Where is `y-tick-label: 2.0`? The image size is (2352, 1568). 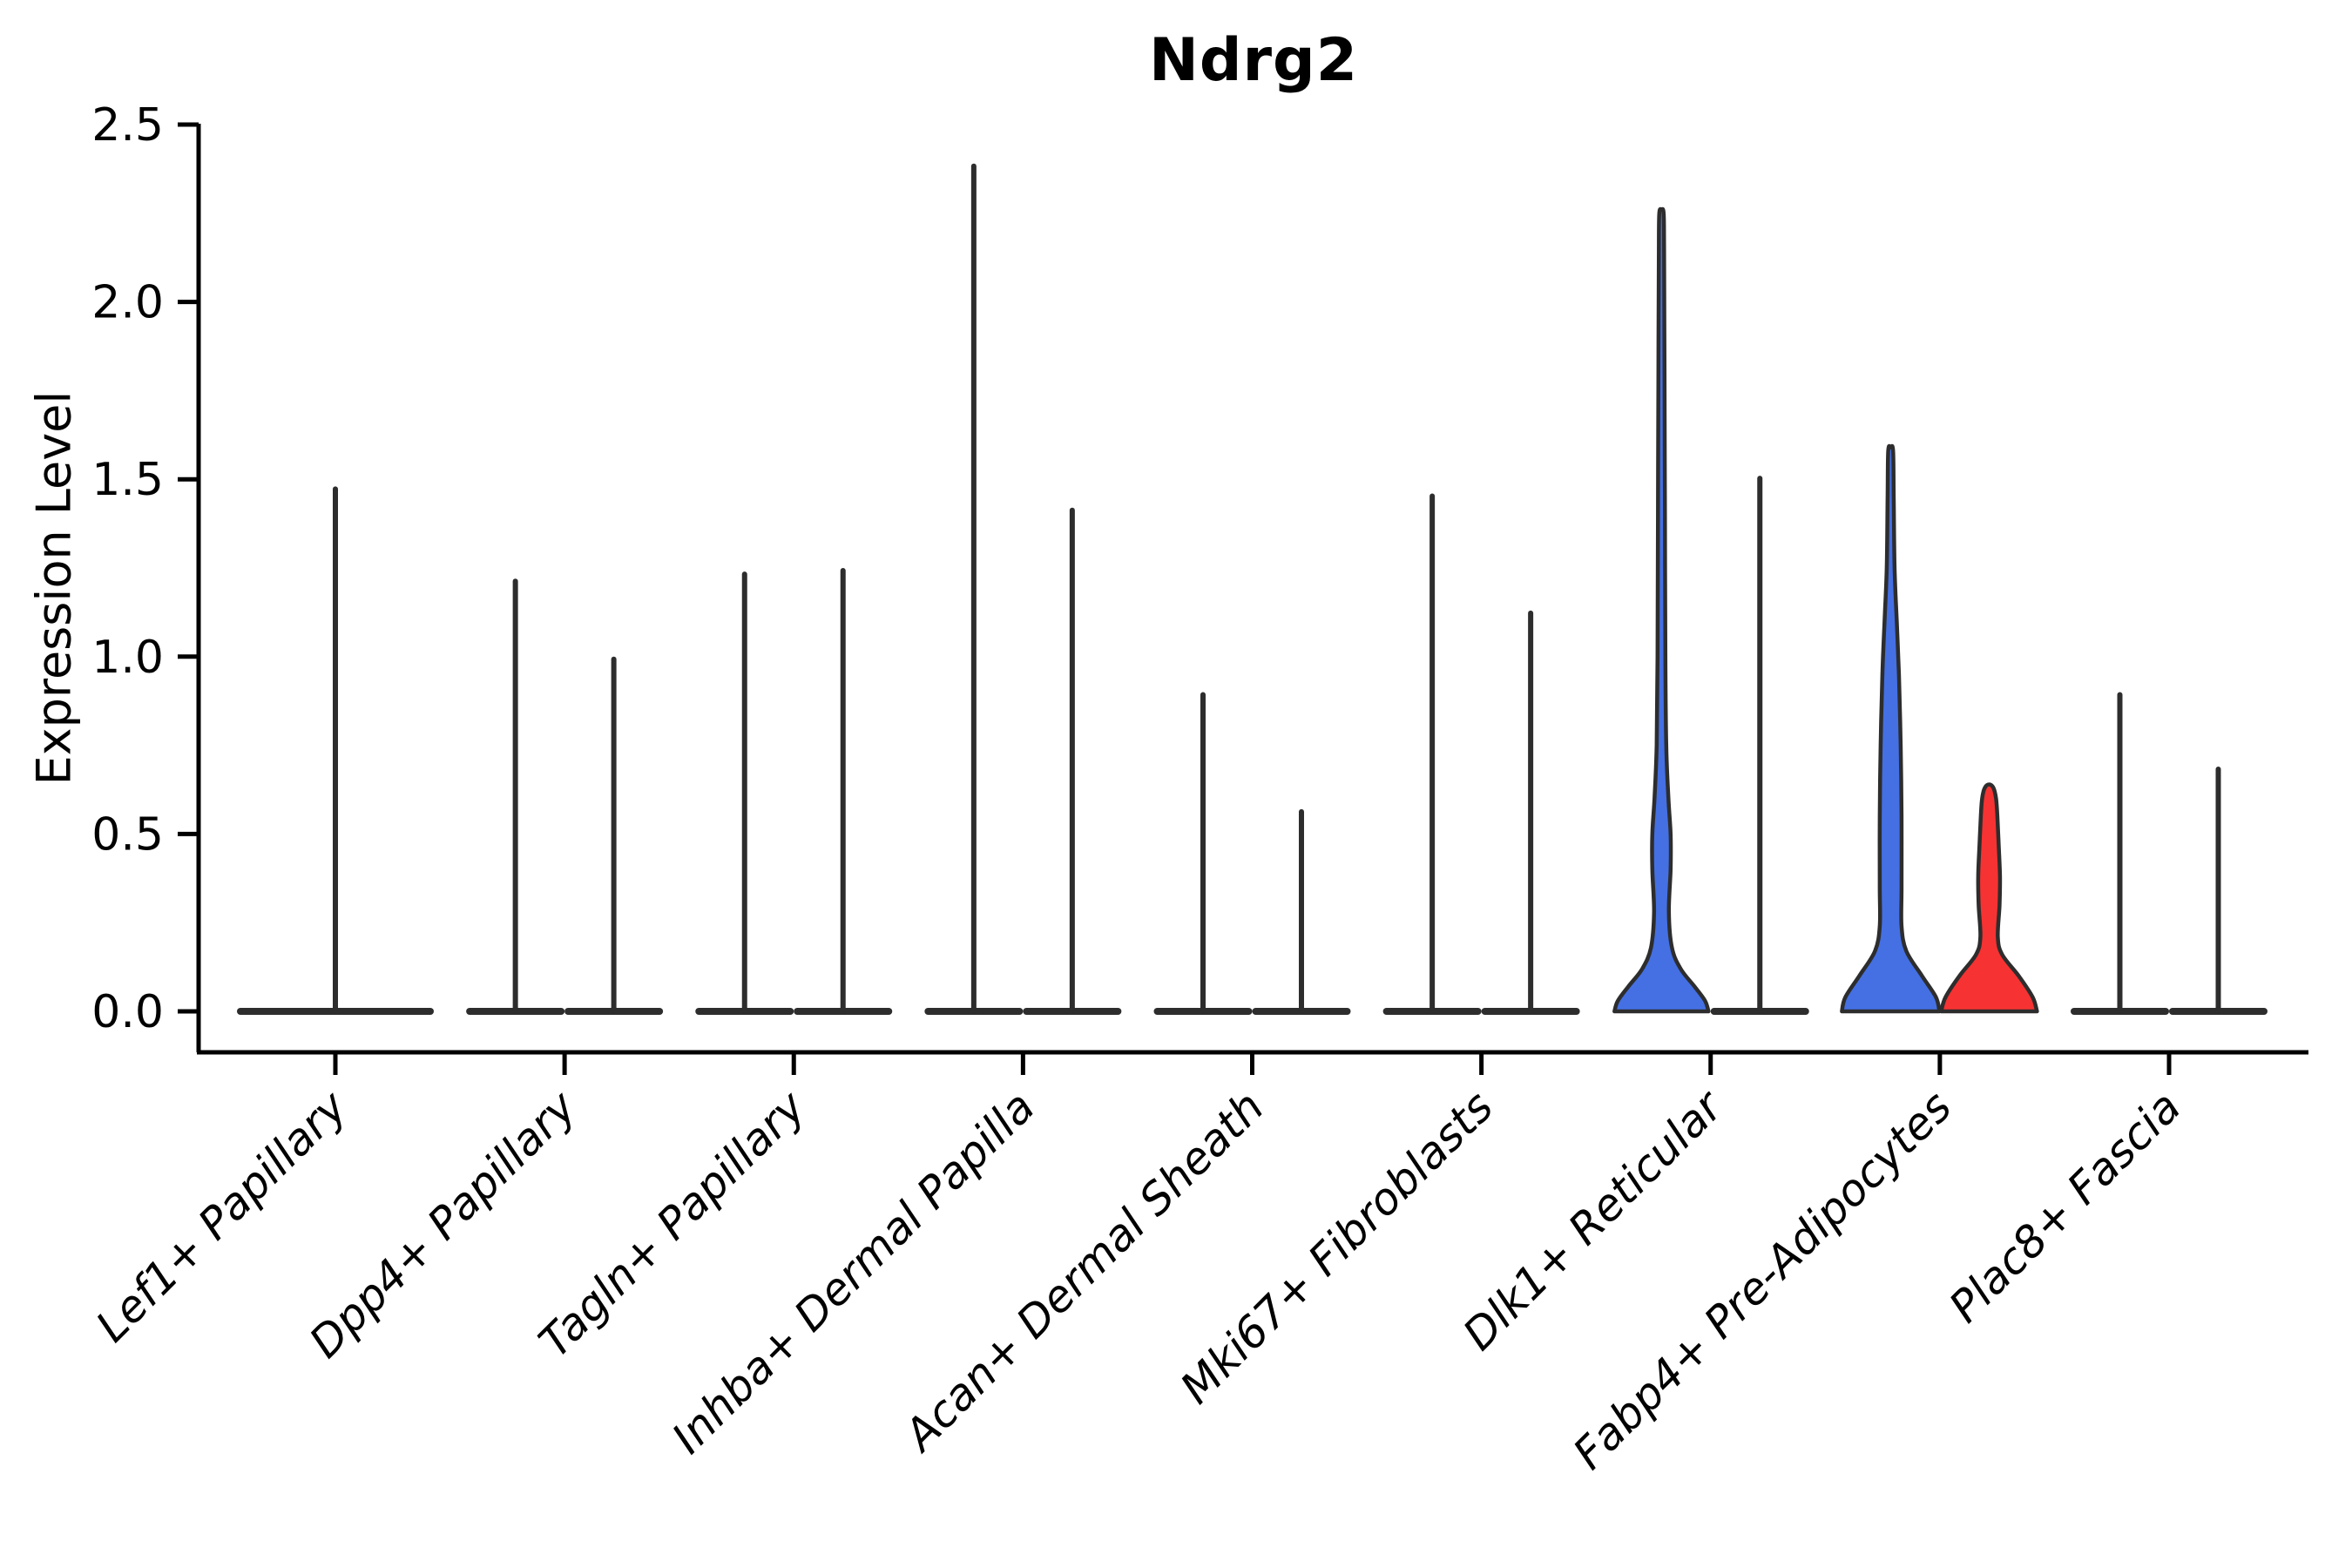
y-tick-label: 2.0 is located at coordinates (127, 303).